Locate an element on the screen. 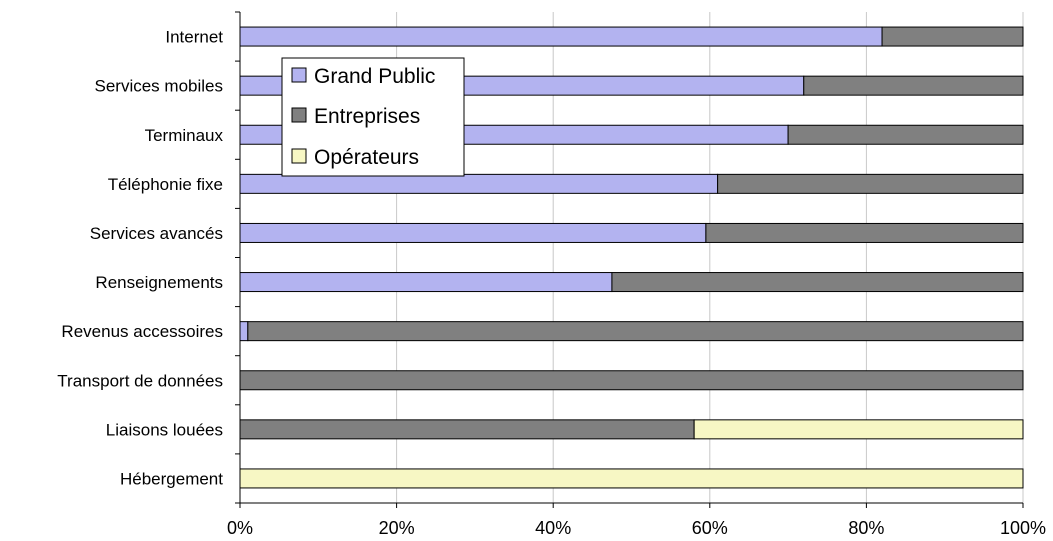 The image size is (1053, 541). x-tick-label: 100% is located at coordinates (1023, 528).